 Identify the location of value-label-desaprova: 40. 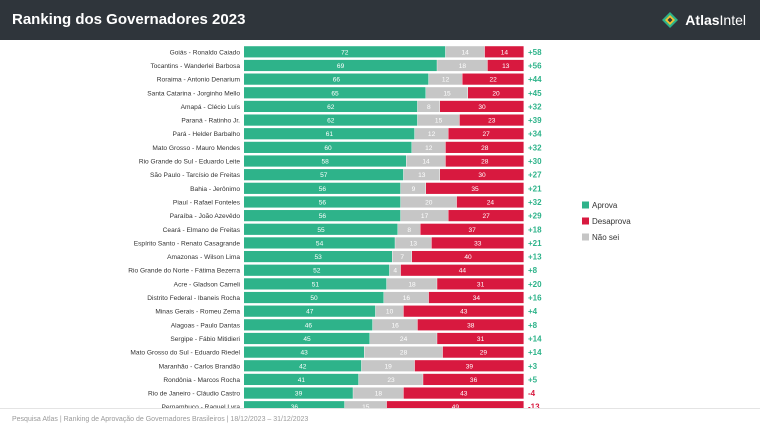
(468, 257).